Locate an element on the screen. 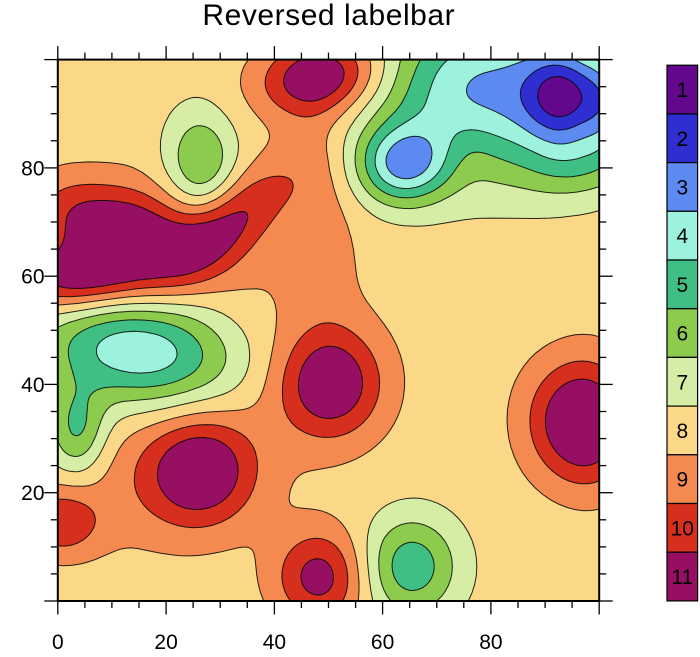 Image resolution: width=700 pixels, height=657 pixels. svg-text: 0 is located at coordinates (58, 641).